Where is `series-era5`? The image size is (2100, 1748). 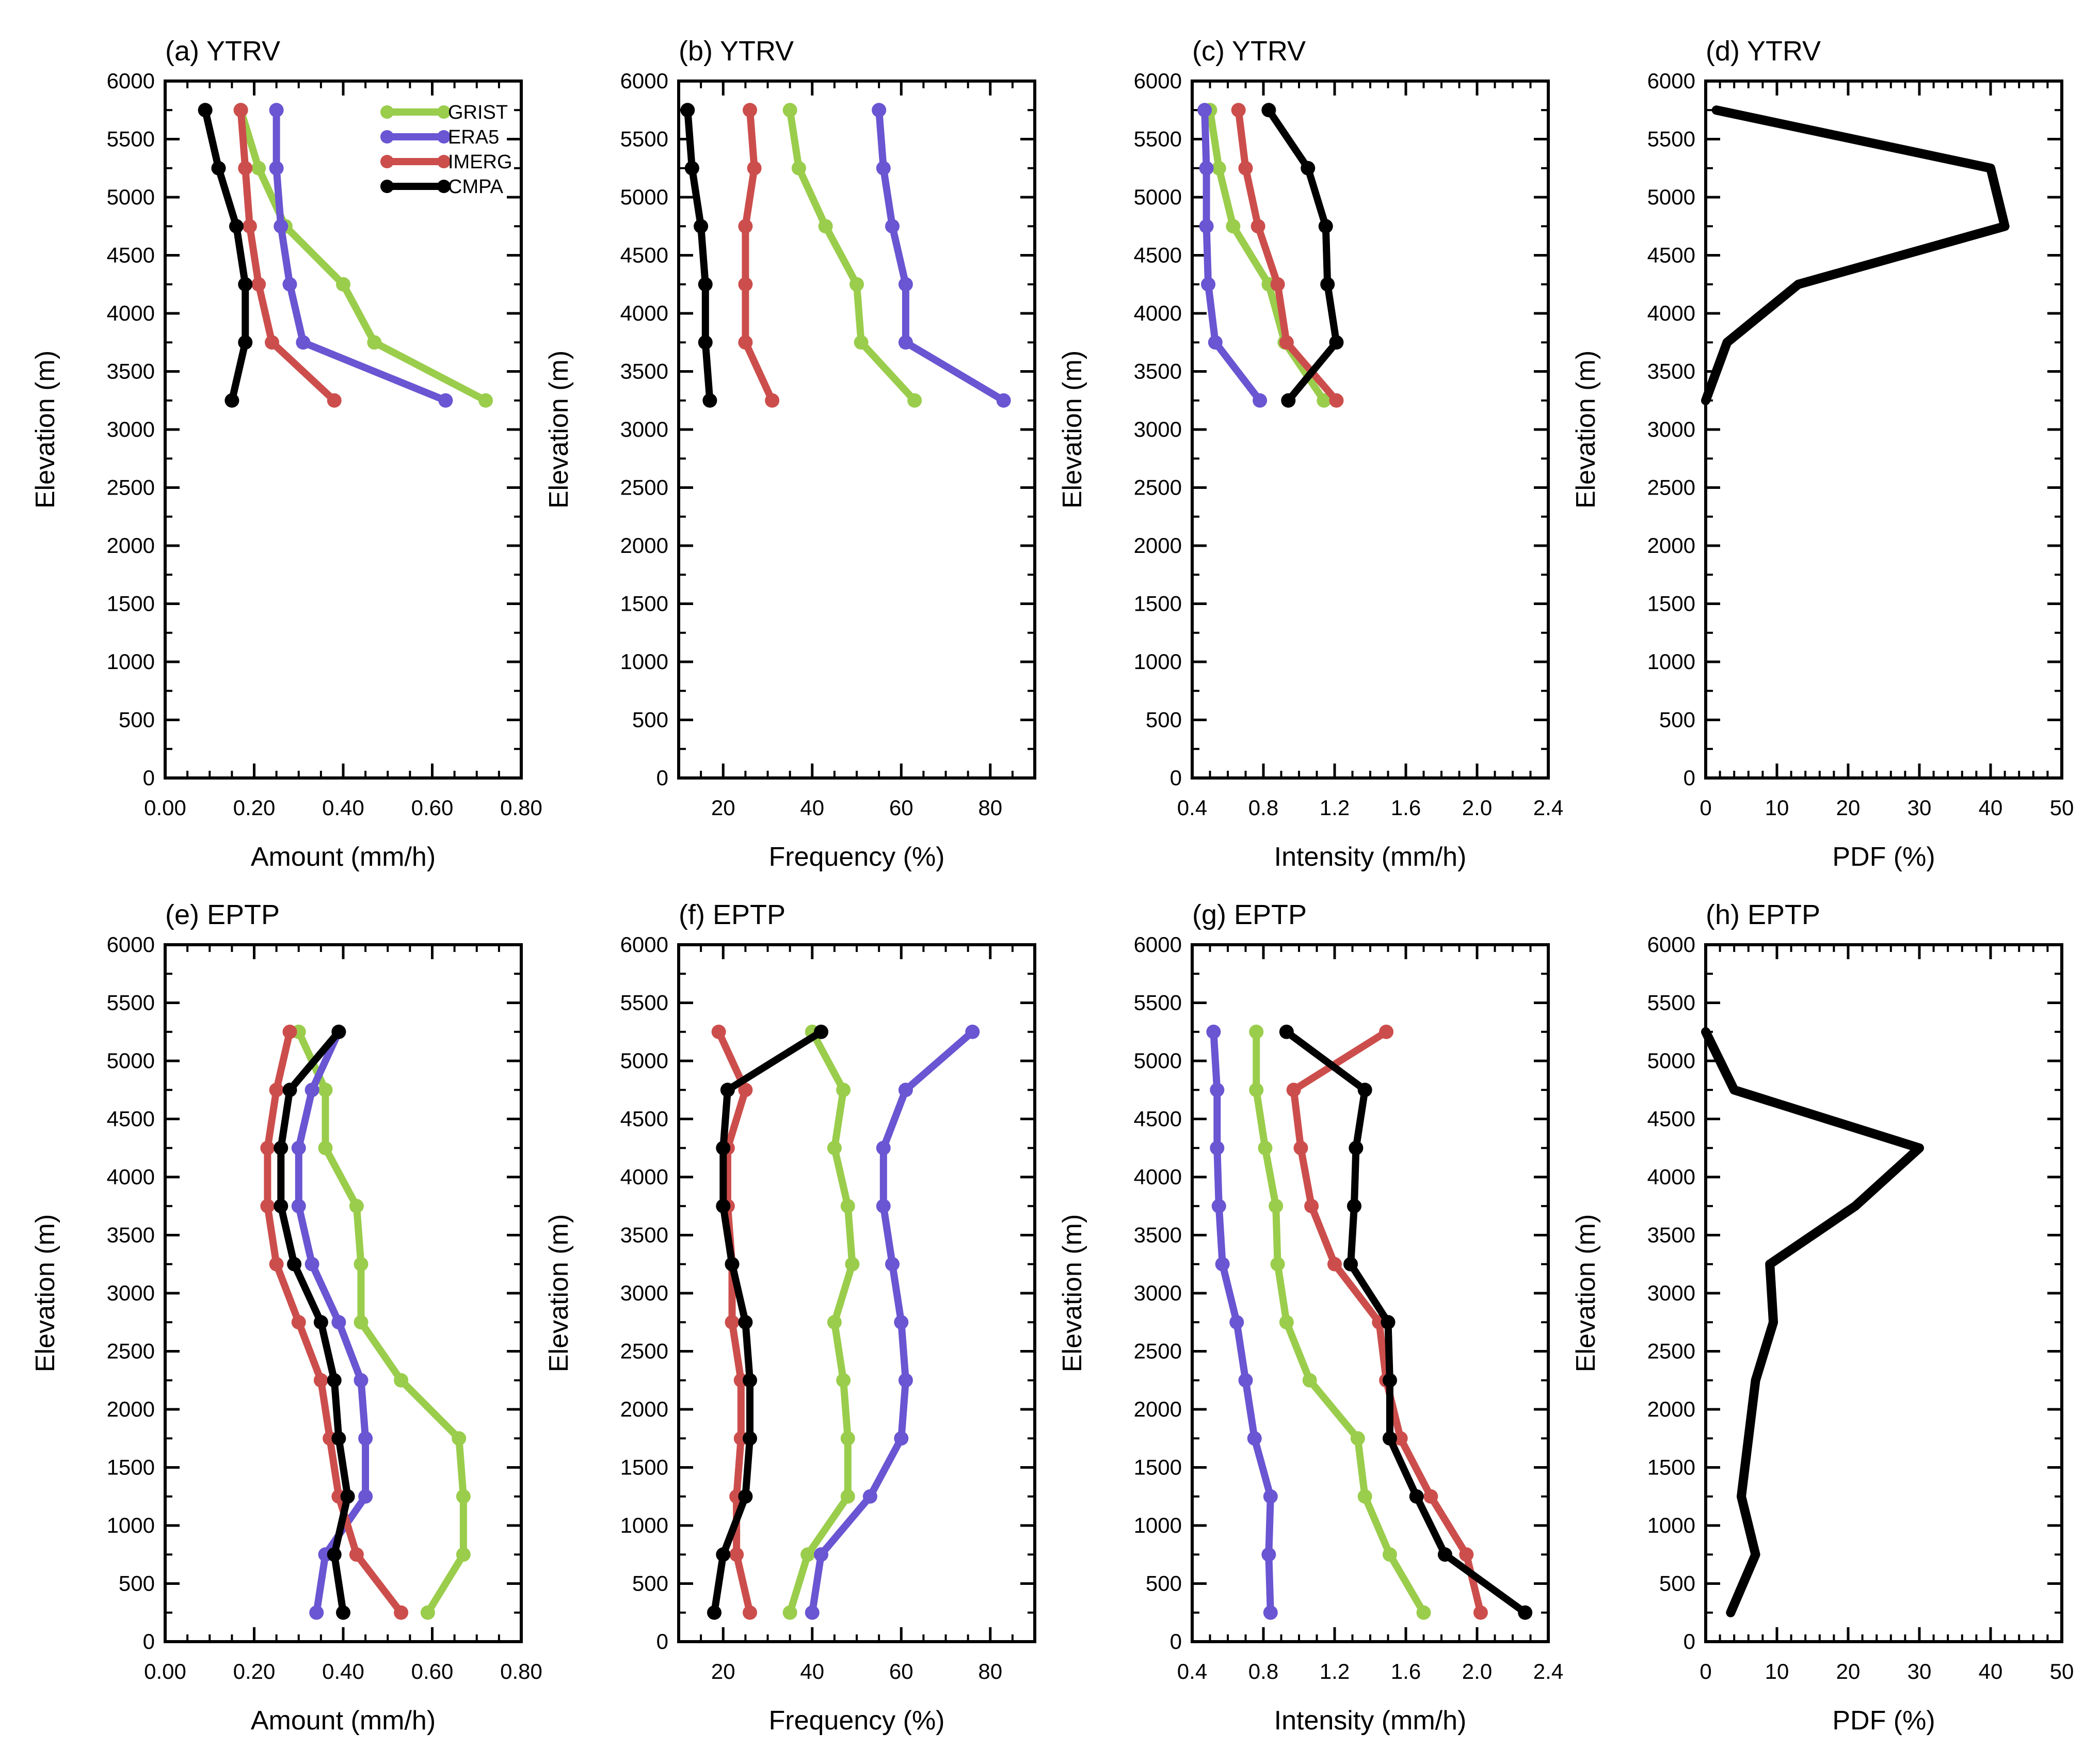
series-era5 is located at coordinates (892, 1322).